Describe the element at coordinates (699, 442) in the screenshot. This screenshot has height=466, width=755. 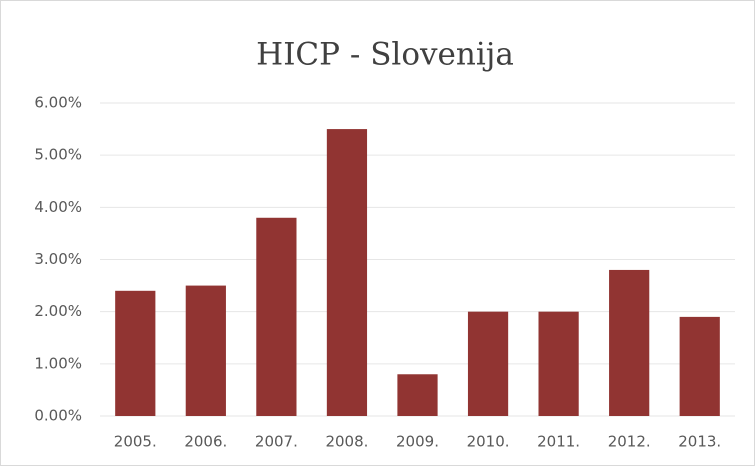
I see `x-tick-label: 2013.` at that location.